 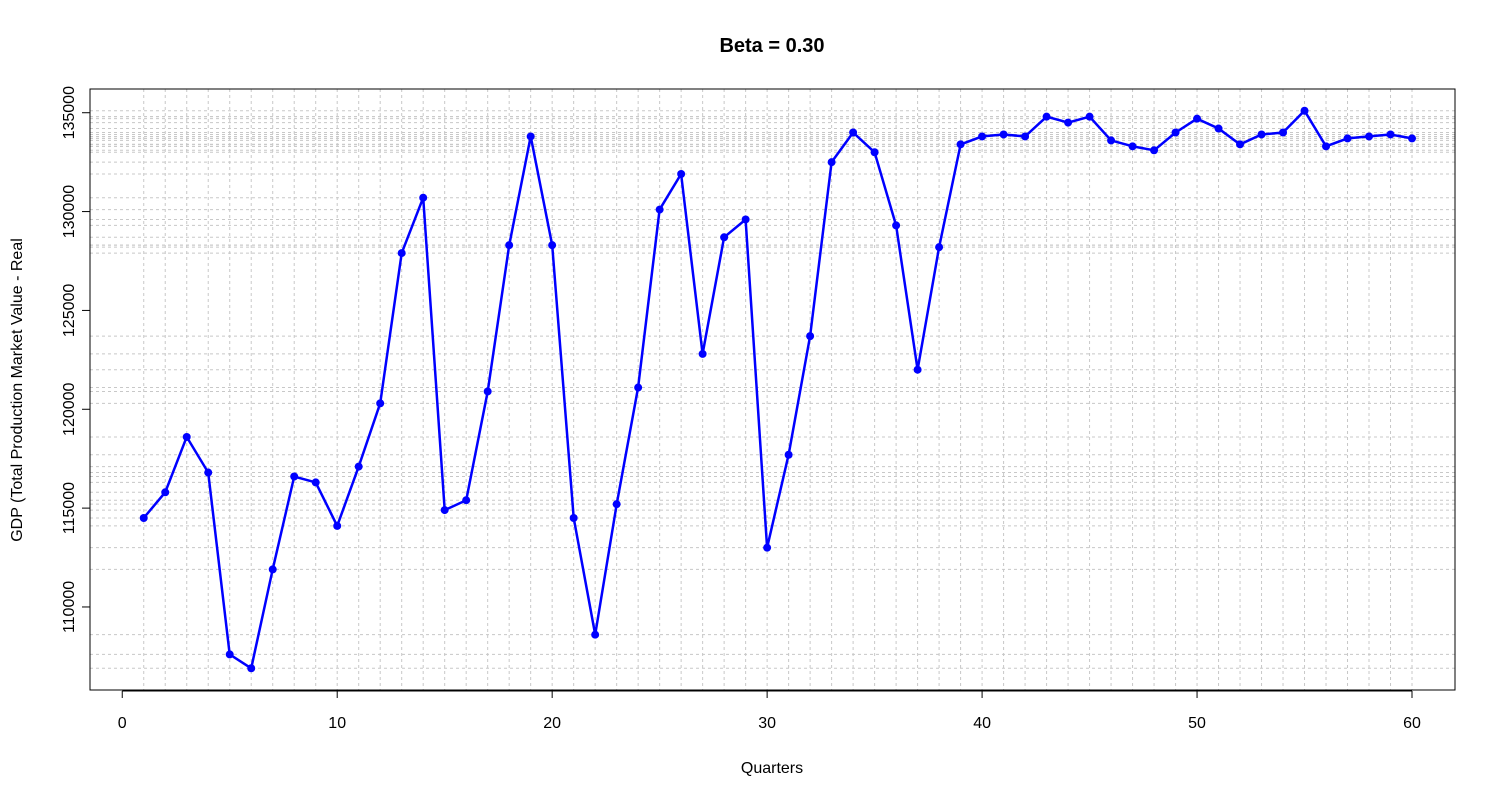 What do you see at coordinates (552, 723) in the screenshot?
I see `x-tick-label: 20` at bounding box center [552, 723].